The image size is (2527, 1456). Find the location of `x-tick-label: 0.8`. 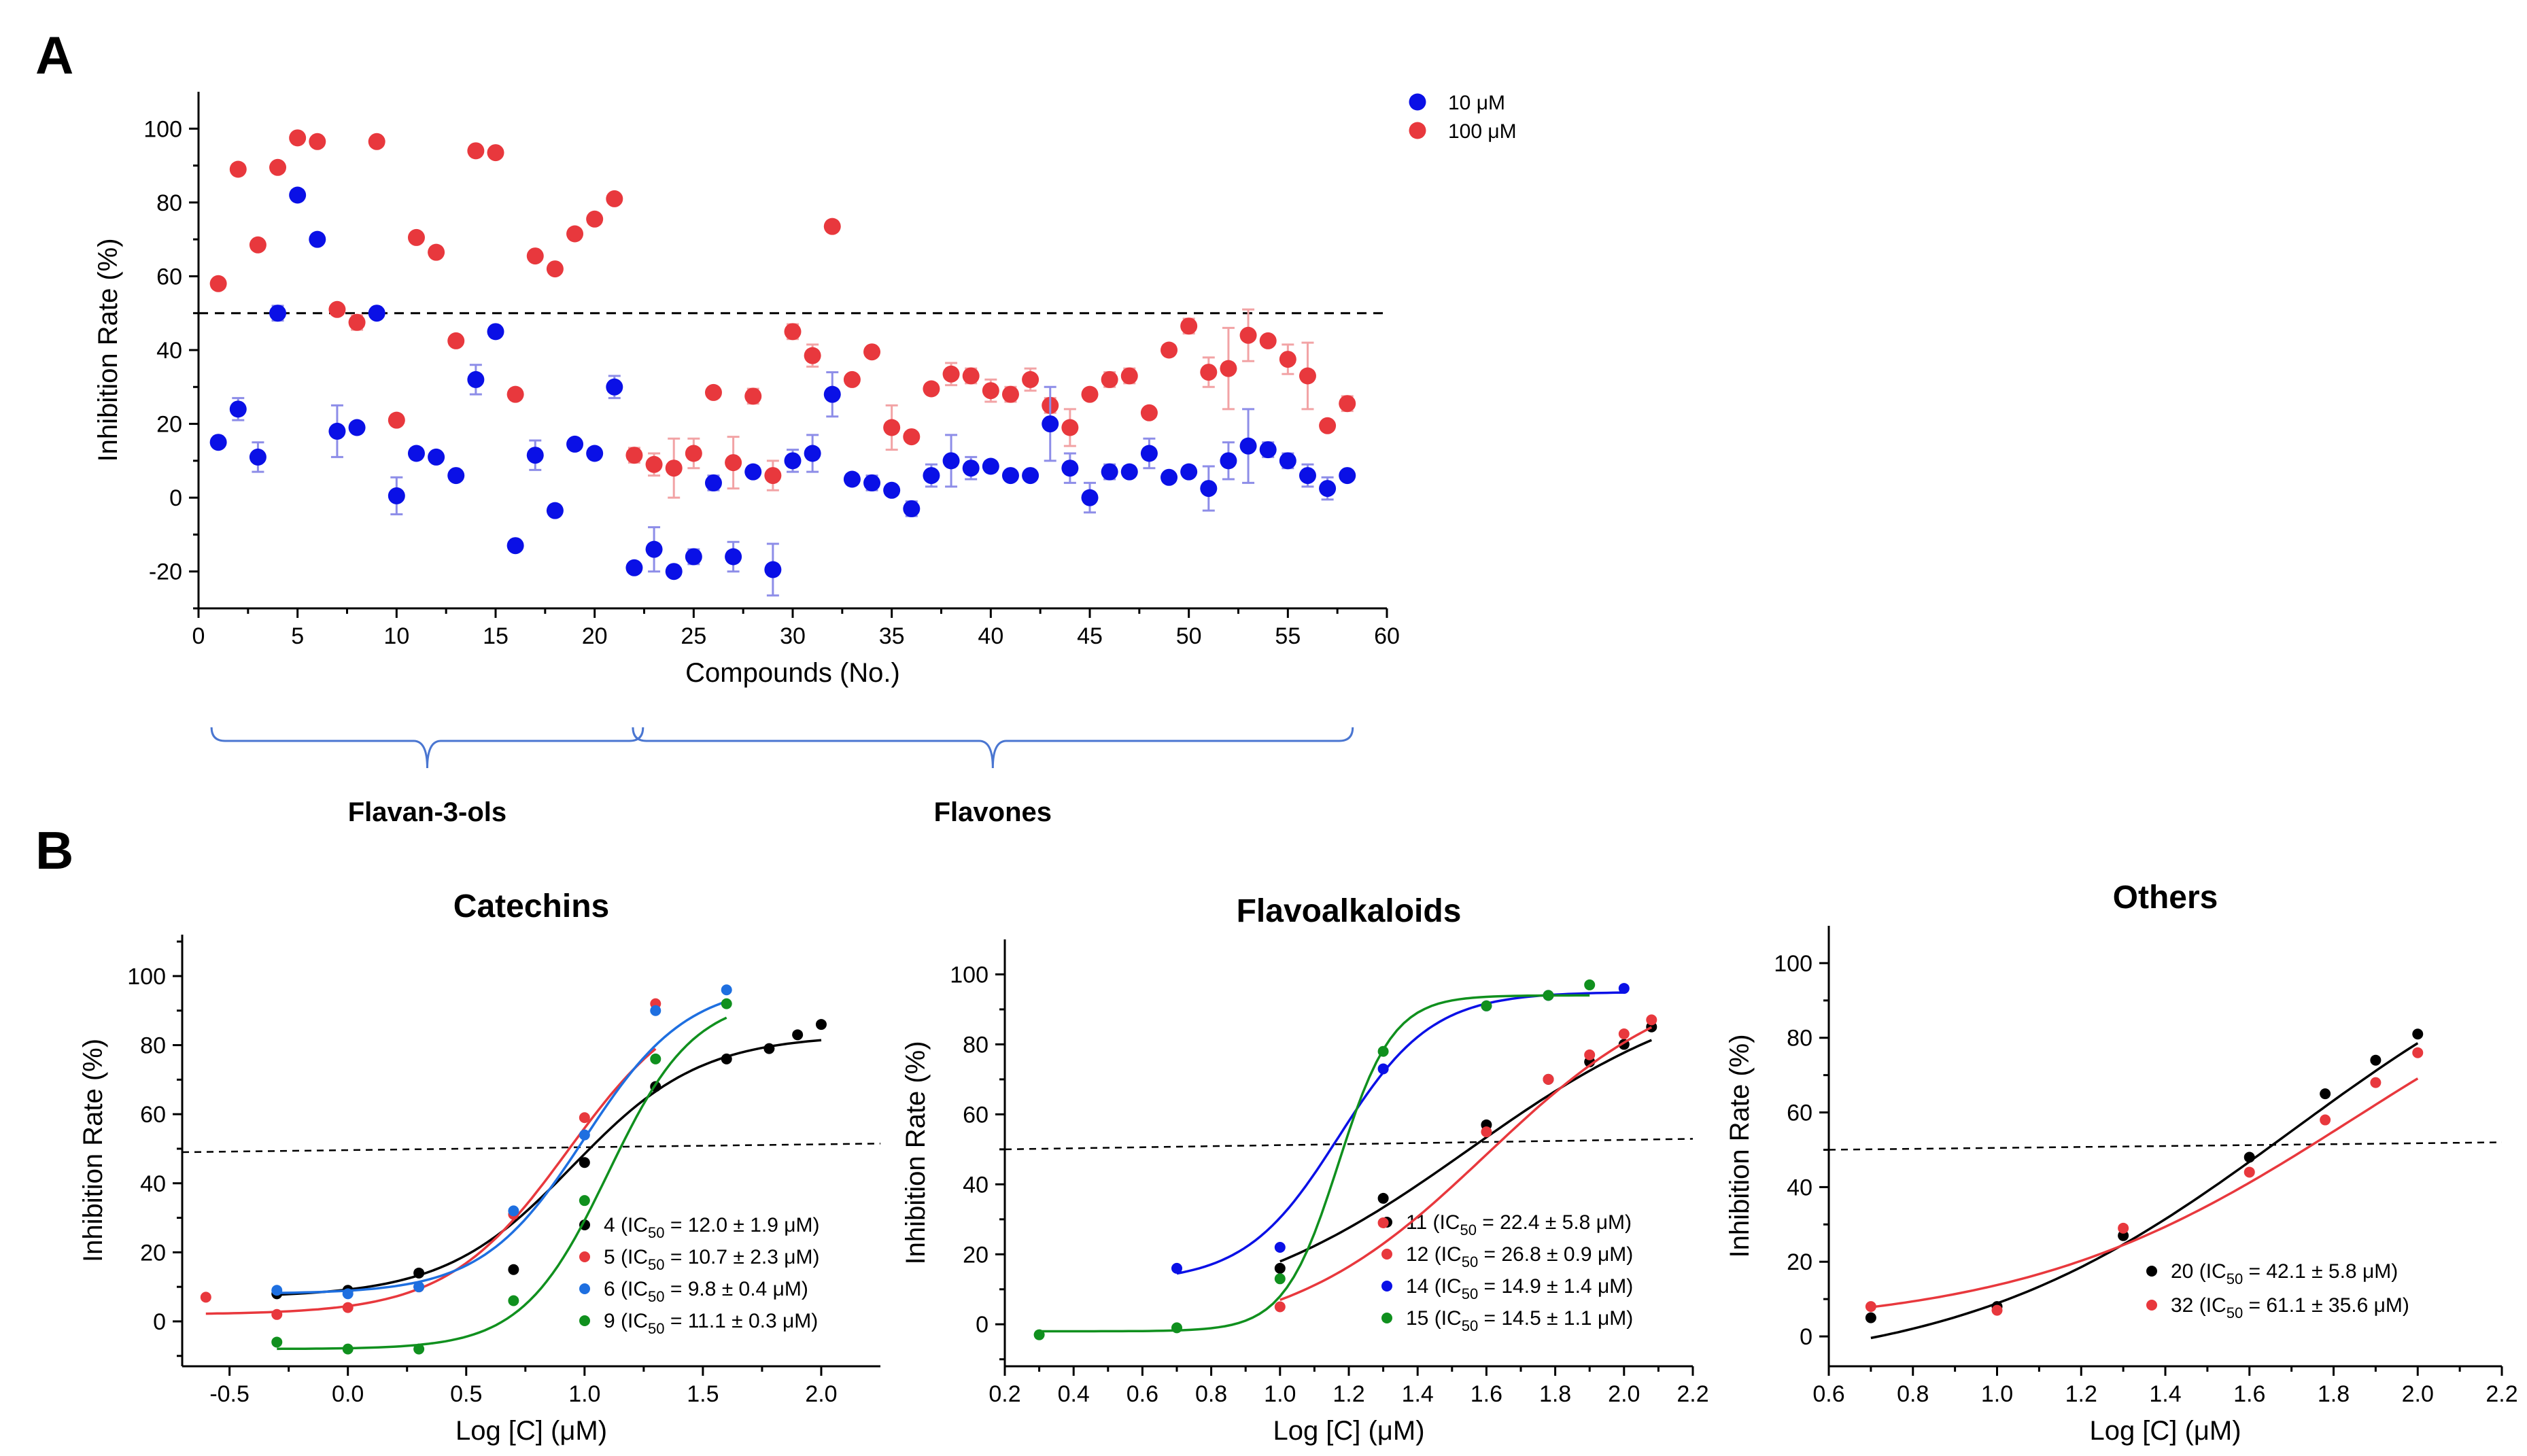

x-tick-label: 0.8 is located at coordinates (1913, 1394).